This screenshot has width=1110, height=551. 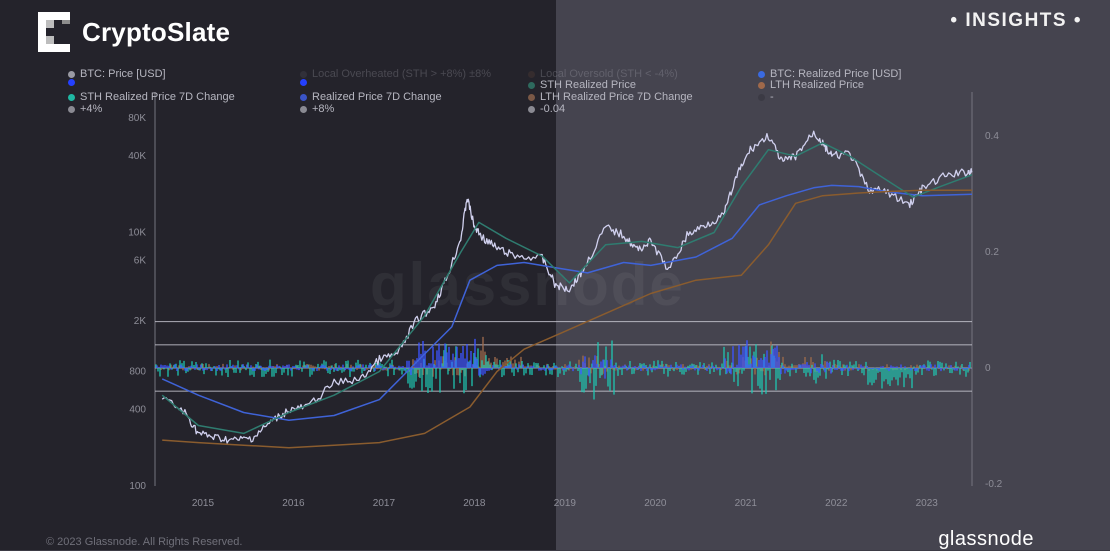 I want to click on cryptoslate-logo-icon, so click(x=54, y=32).